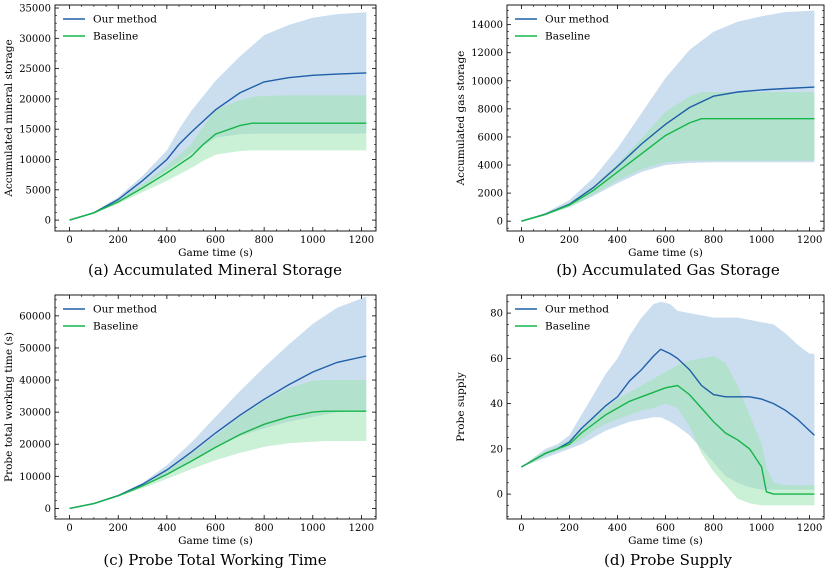 The image size is (831, 574). Describe the element at coordinates (496, 449) in the screenshot. I see `y-tick-label: 20` at that location.